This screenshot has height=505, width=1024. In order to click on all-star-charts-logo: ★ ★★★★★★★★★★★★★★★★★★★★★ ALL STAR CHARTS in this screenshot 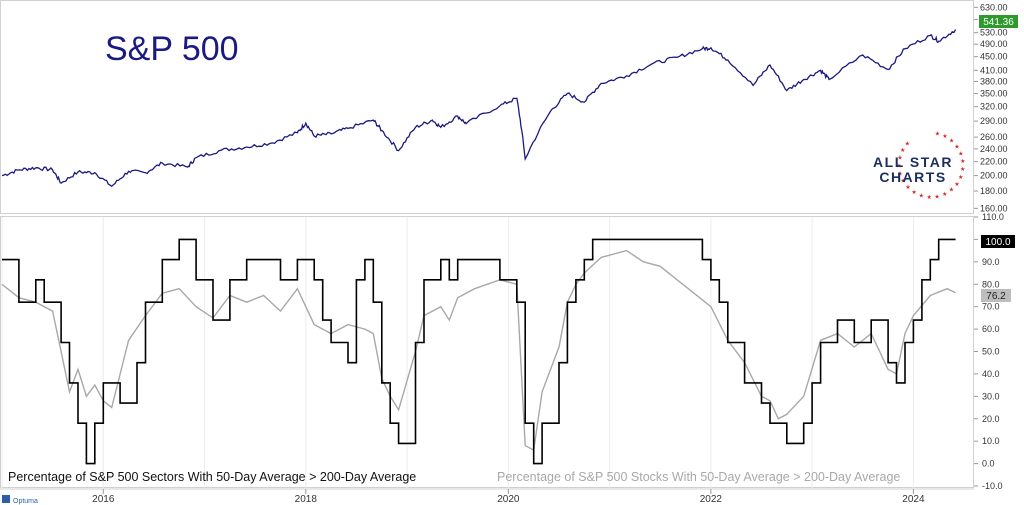, I will do `click(919, 166)`.